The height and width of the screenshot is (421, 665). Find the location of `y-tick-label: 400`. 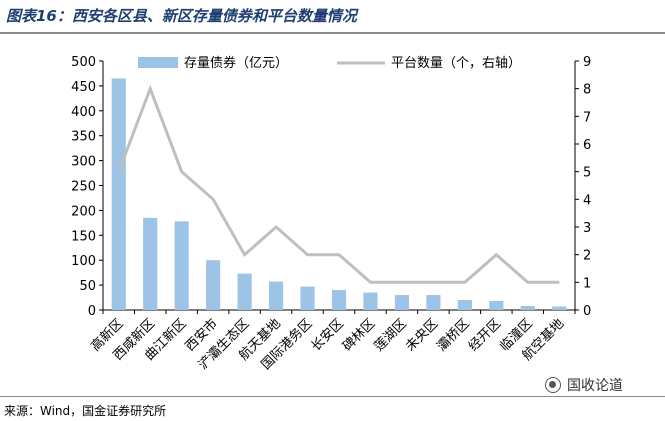

y-tick-label: 400 is located at coordinates (83, 112).